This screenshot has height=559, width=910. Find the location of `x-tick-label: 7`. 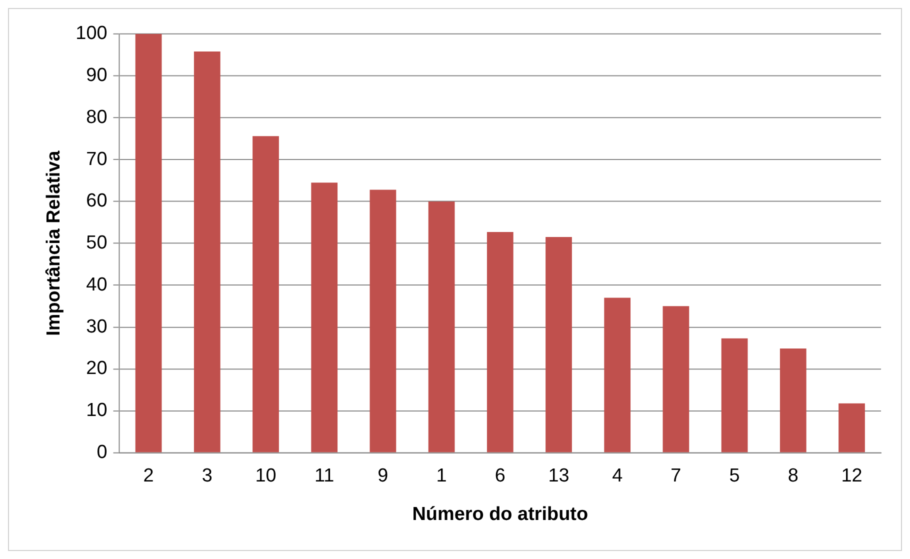

x-tick-label: 7 is located at coordinates (676, 475).